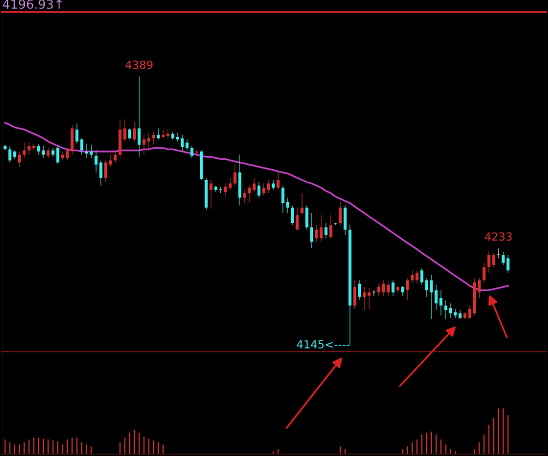 This screenshot has height=456, width=548. What do you see at coordinates (498, 236) in the screenshot?
I see `annotation: 4233` at bounding box center [498, 236].